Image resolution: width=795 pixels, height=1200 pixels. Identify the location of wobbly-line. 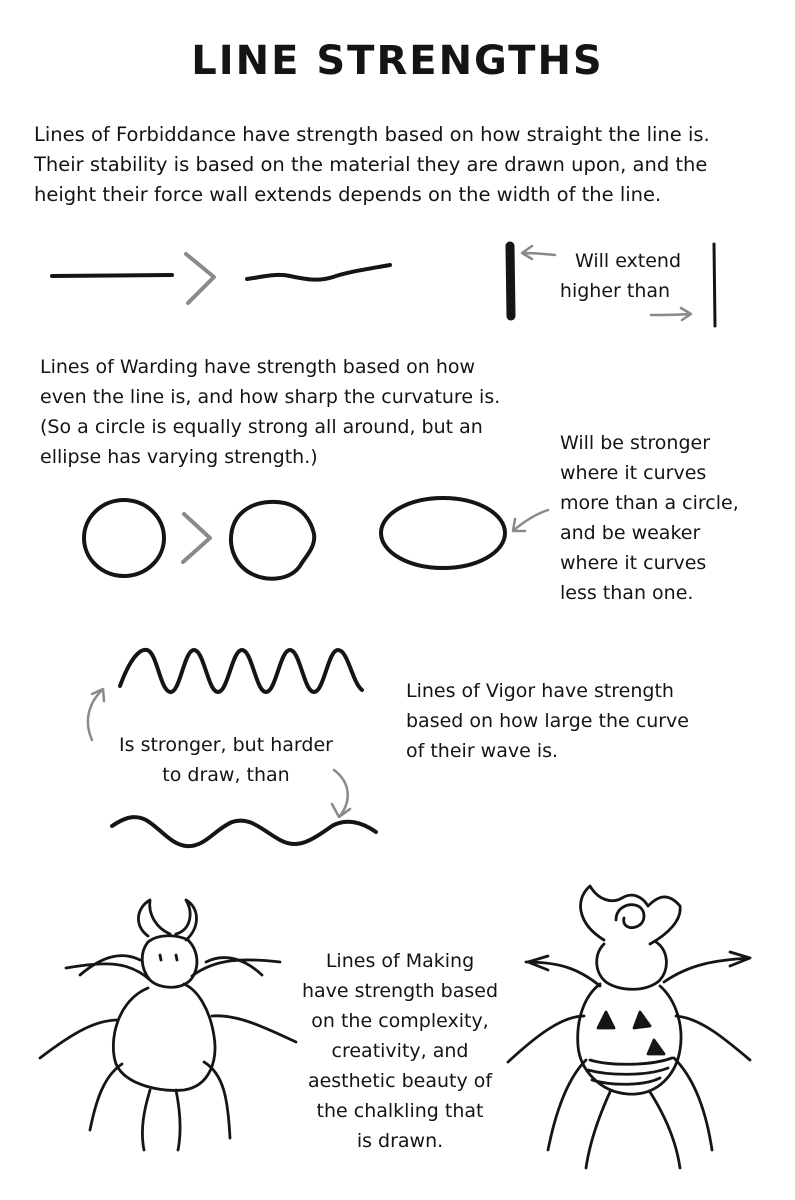
(318, 272).